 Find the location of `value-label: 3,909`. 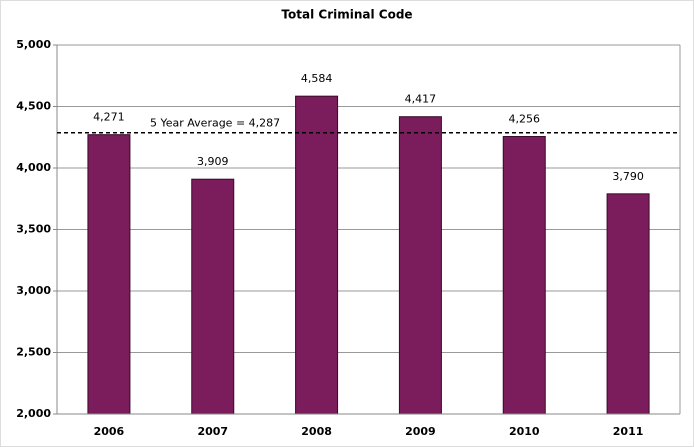

value-label: 3,909 is located at coordinates (213, 161).